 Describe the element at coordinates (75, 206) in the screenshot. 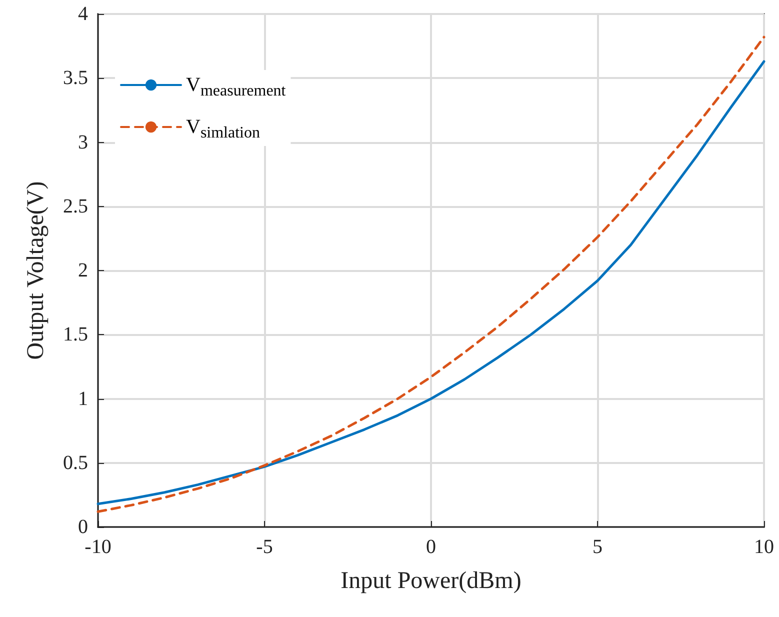

I see `y-tick-label: 2.5` at that location.